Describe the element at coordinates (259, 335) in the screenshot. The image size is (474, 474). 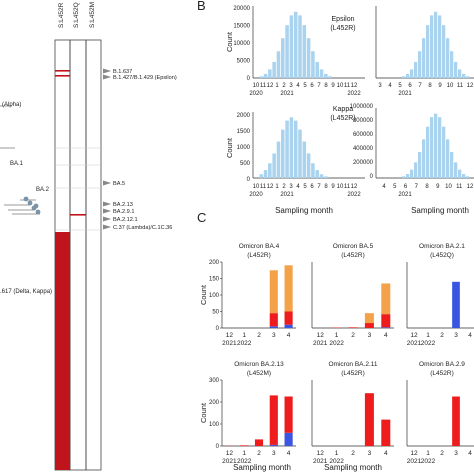
I see `bar-chart-1-xtick: 2` at that location.